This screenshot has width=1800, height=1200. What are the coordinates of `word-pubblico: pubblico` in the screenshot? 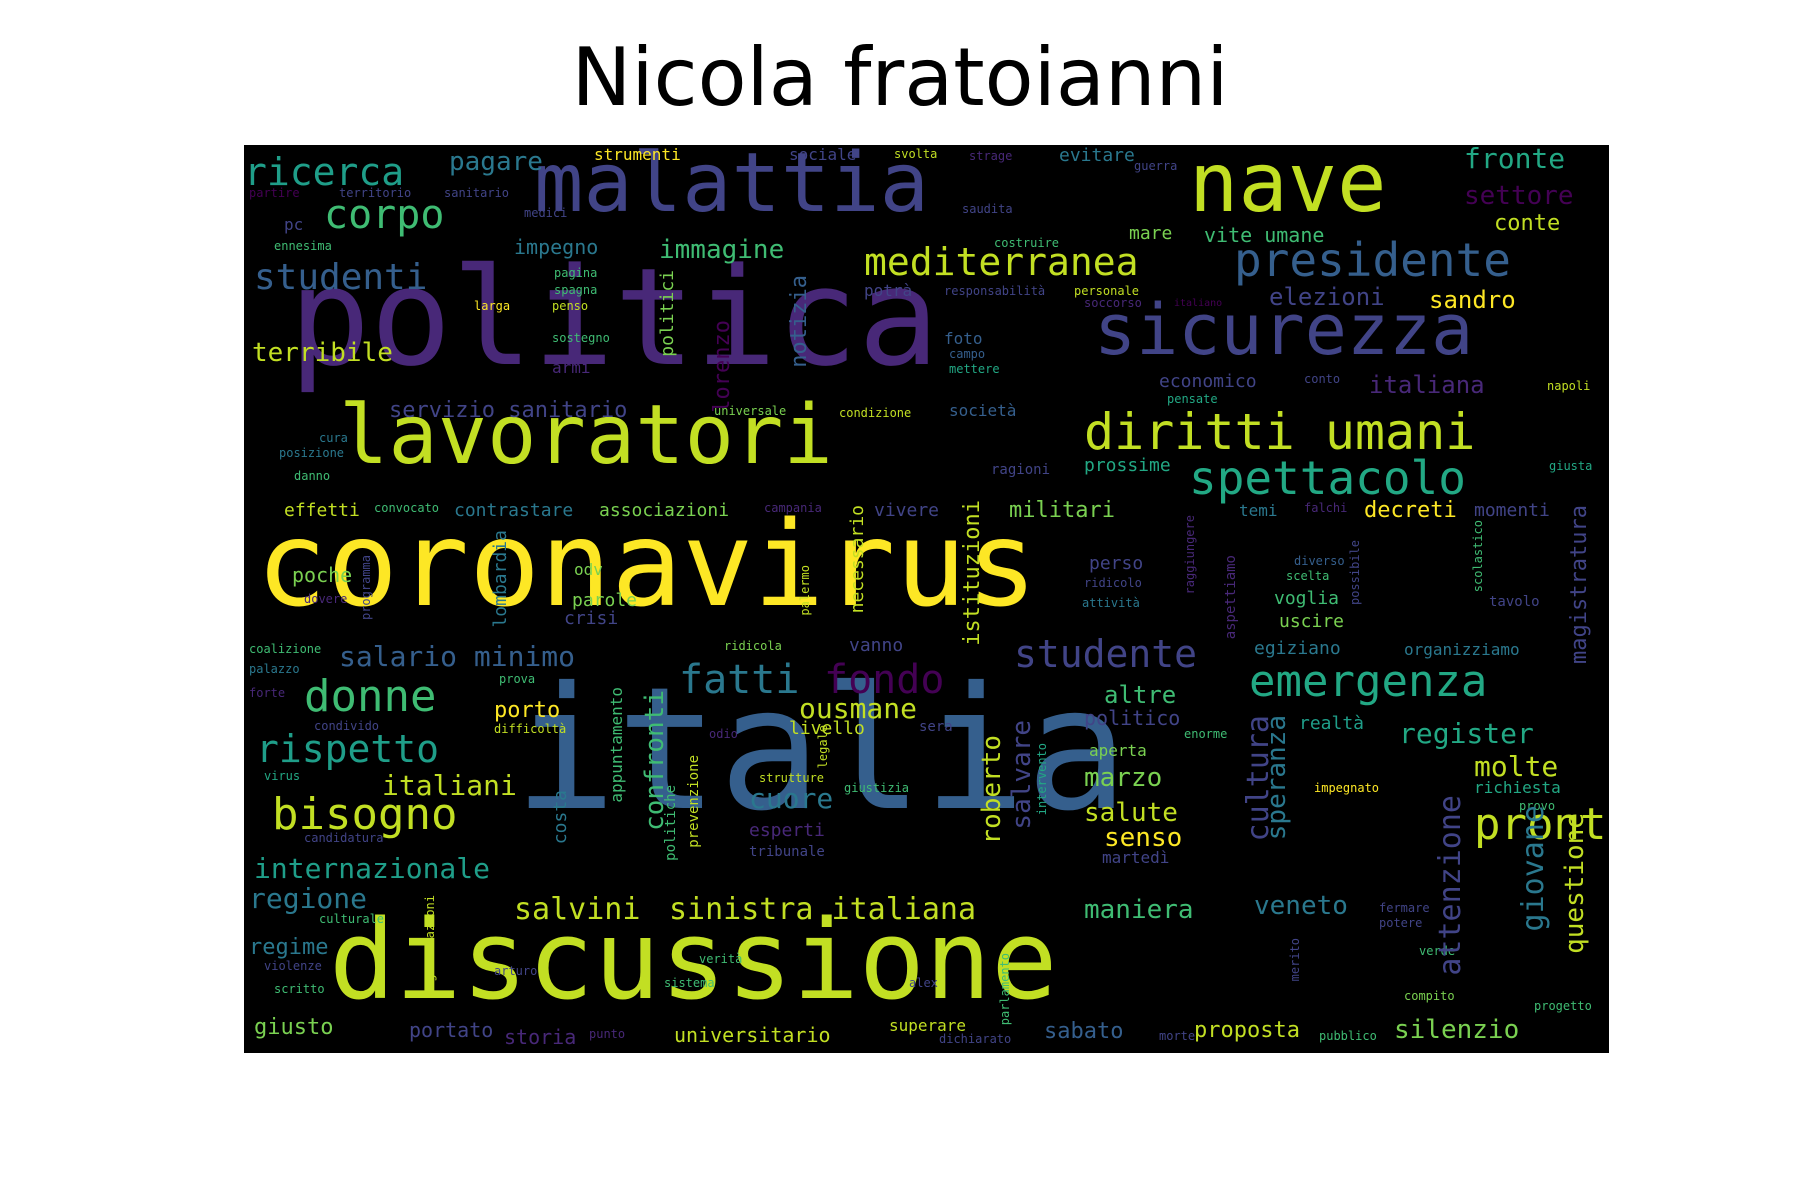 It's located at (1348, 1036).